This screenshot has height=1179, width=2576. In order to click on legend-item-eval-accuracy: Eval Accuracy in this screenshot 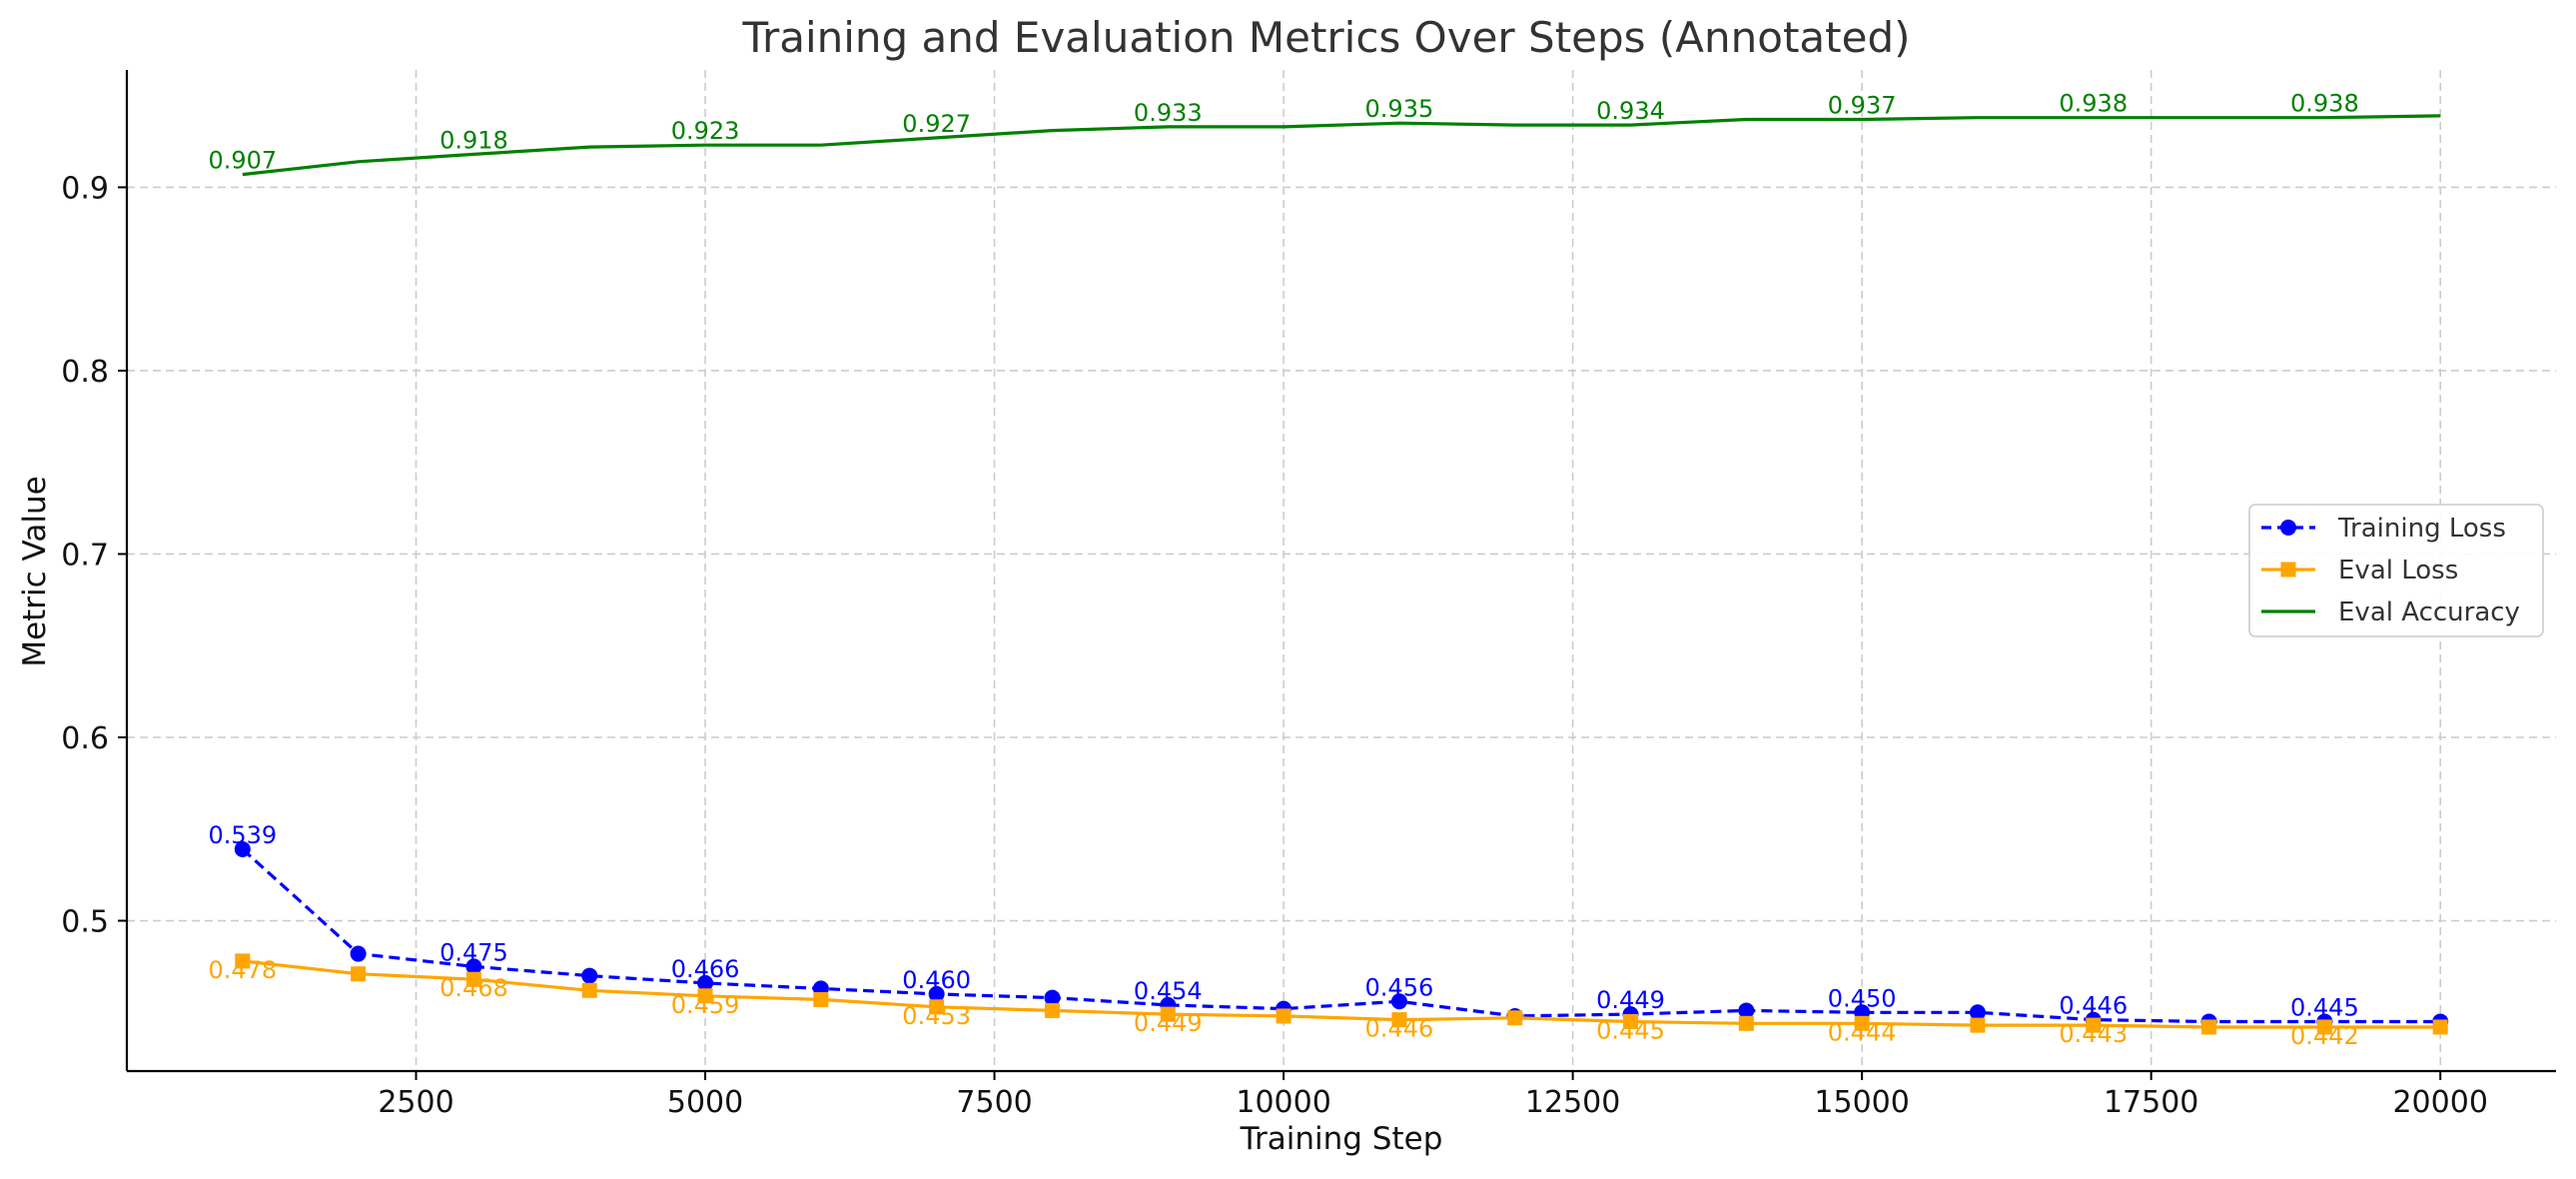, I will do `click(2390, 612)`.